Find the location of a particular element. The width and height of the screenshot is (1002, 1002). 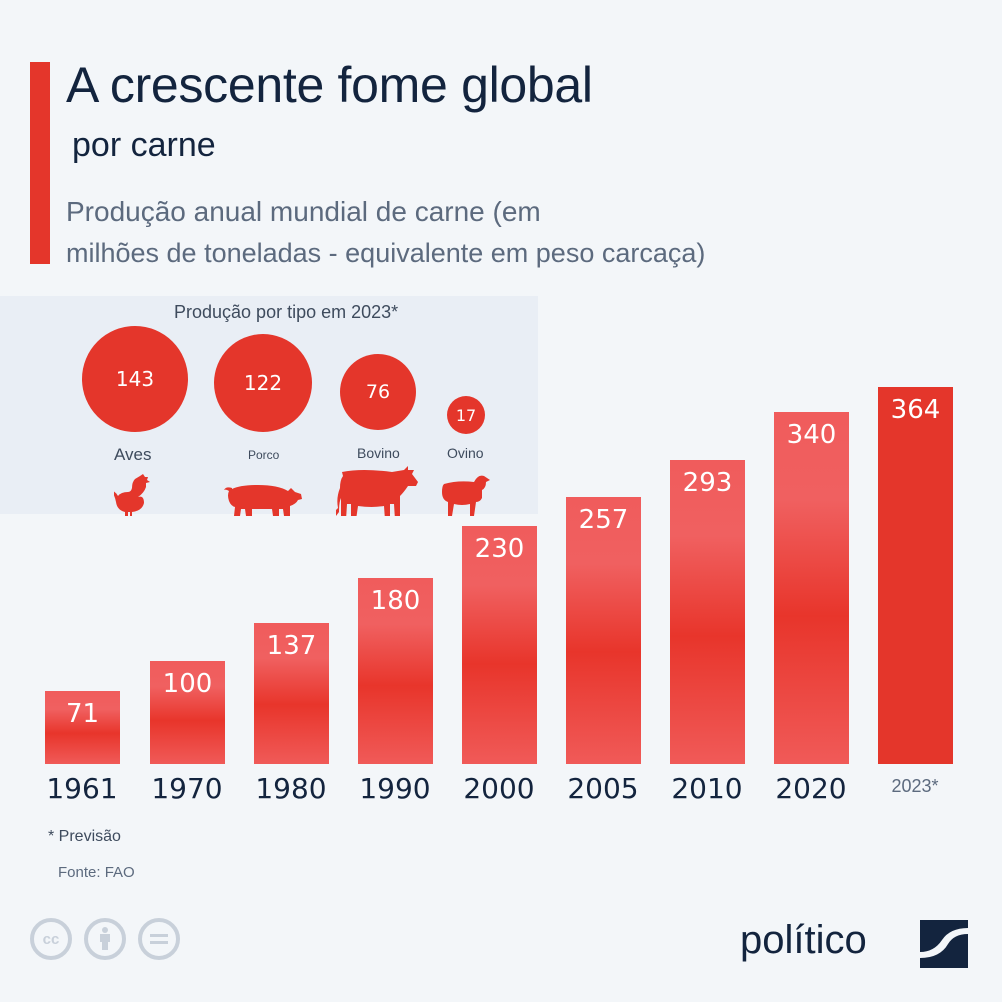

bar-value: 364 is located at coordinates (915, 410).